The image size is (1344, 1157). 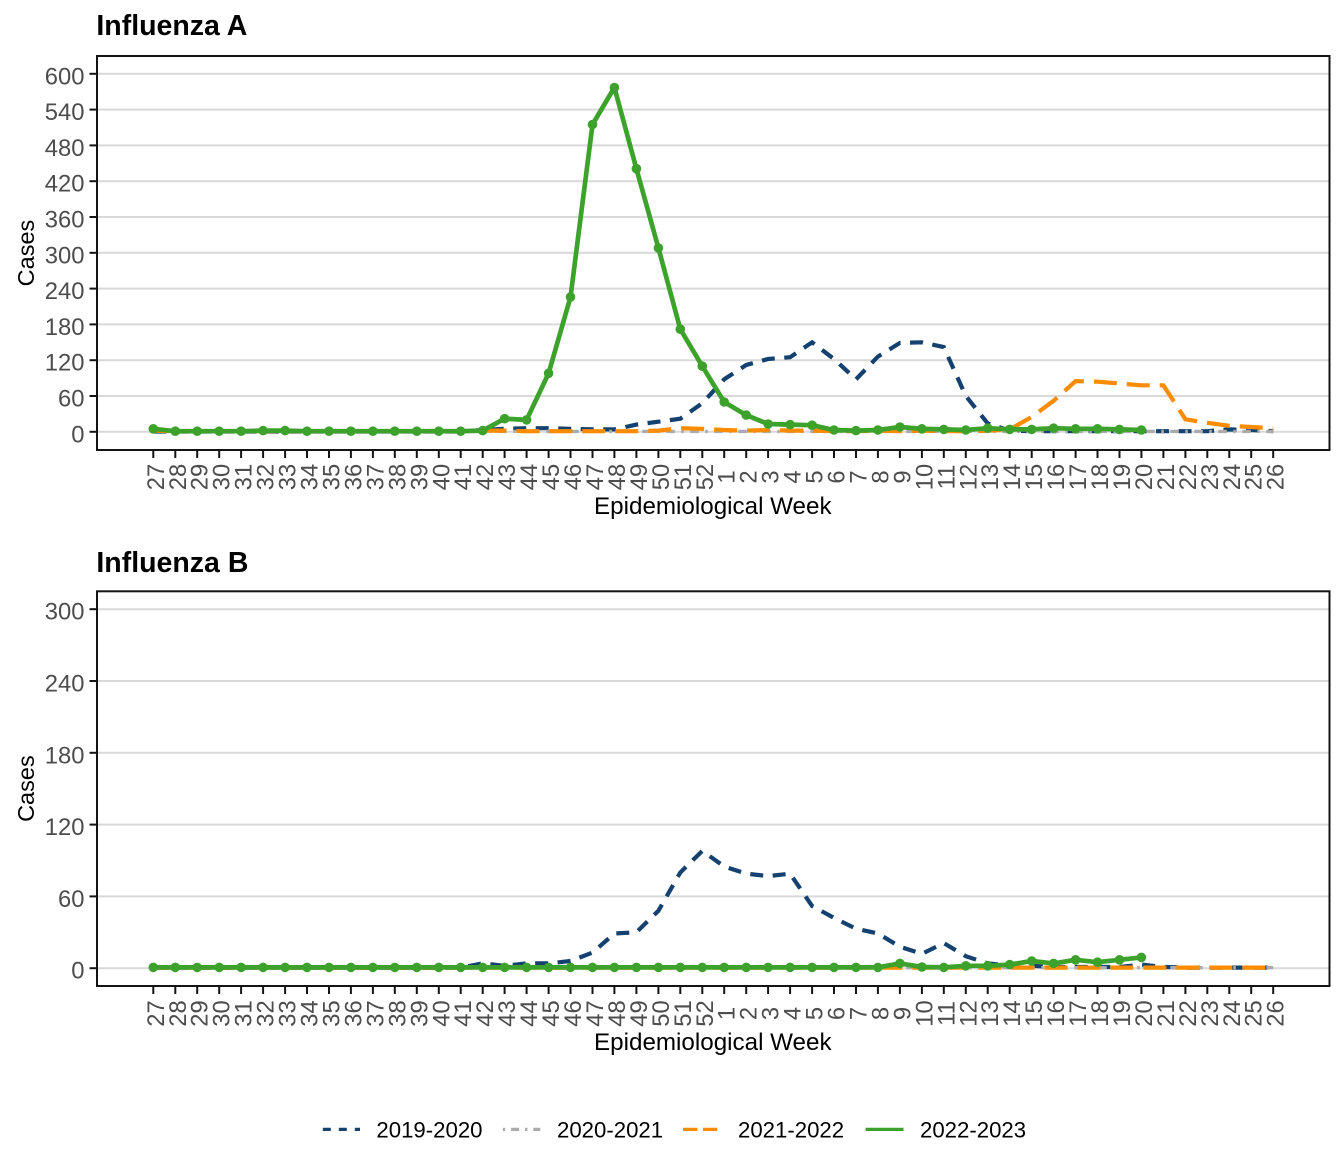 What do you see at coordinates (1210, 477) in the screenshot?
I see `svg-text: 23` at bounding box center [1210, 477].